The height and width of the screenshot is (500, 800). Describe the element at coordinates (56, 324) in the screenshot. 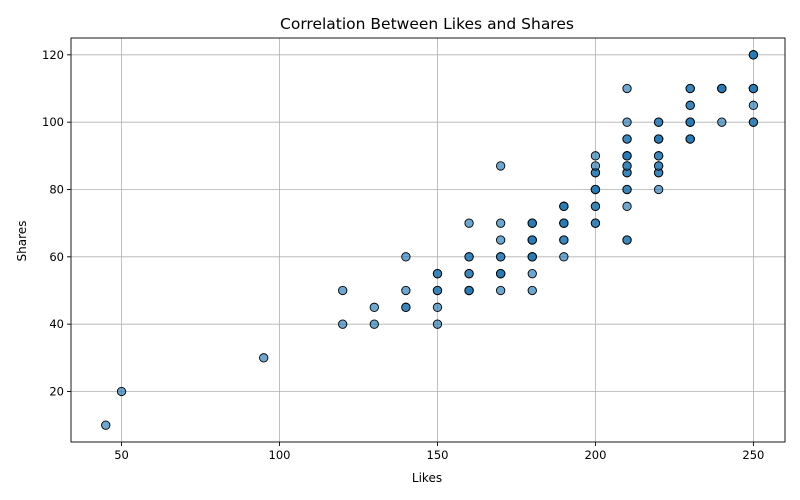

I see `y-tick-label: 40` at that location.